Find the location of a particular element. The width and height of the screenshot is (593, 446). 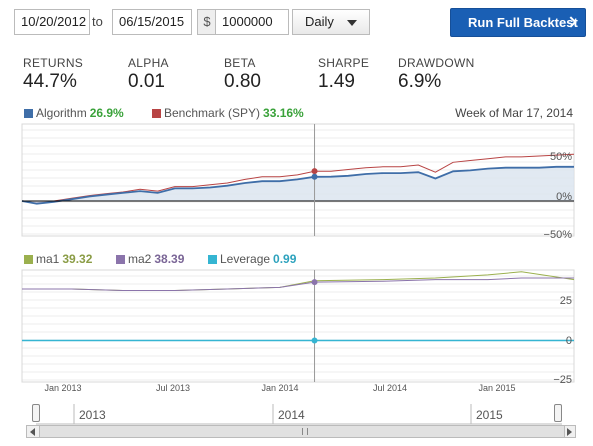

algorithm-line is located at coordinates (297, 185).